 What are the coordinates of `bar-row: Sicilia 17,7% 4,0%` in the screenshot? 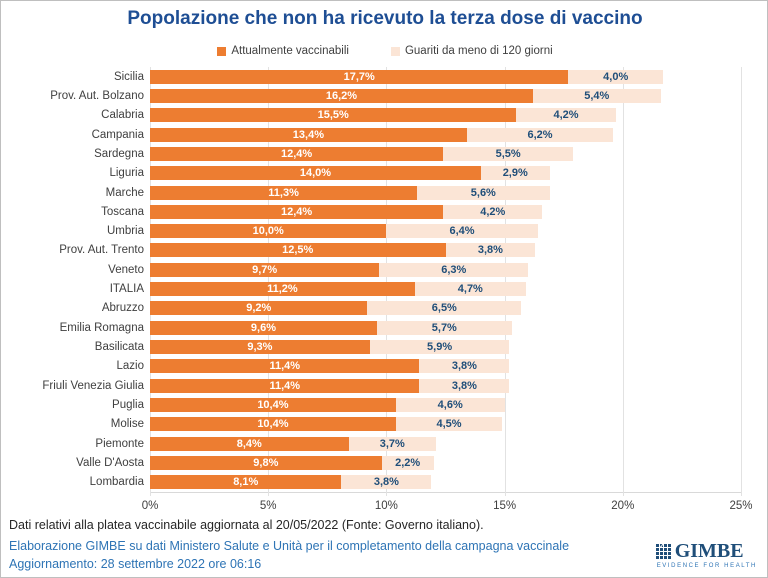 It's located at (371, 76).